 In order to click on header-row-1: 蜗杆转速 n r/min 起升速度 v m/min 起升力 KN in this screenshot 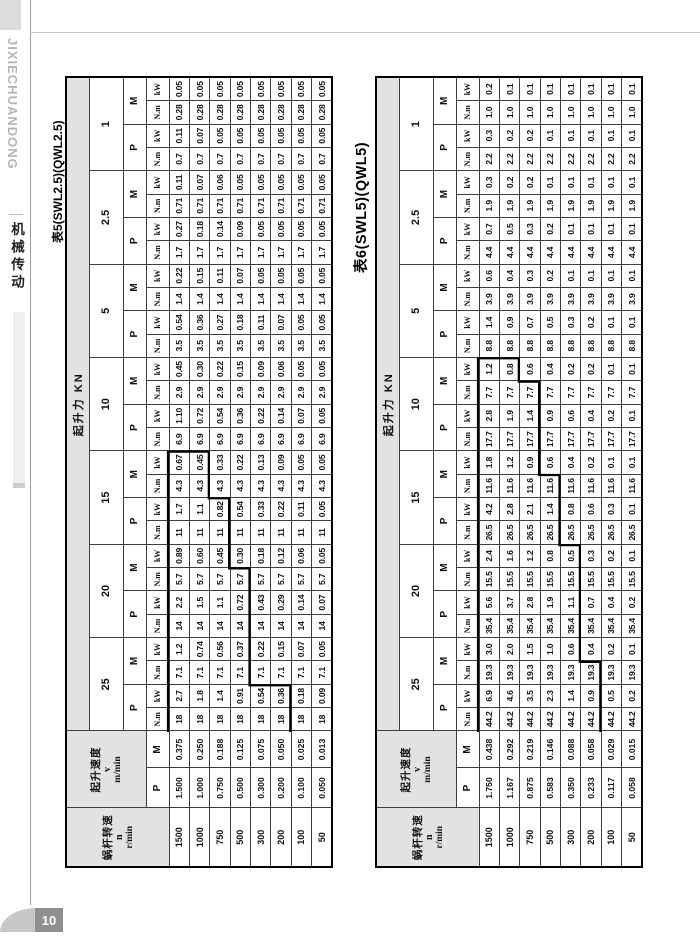, I will do `click(117, 472)`.